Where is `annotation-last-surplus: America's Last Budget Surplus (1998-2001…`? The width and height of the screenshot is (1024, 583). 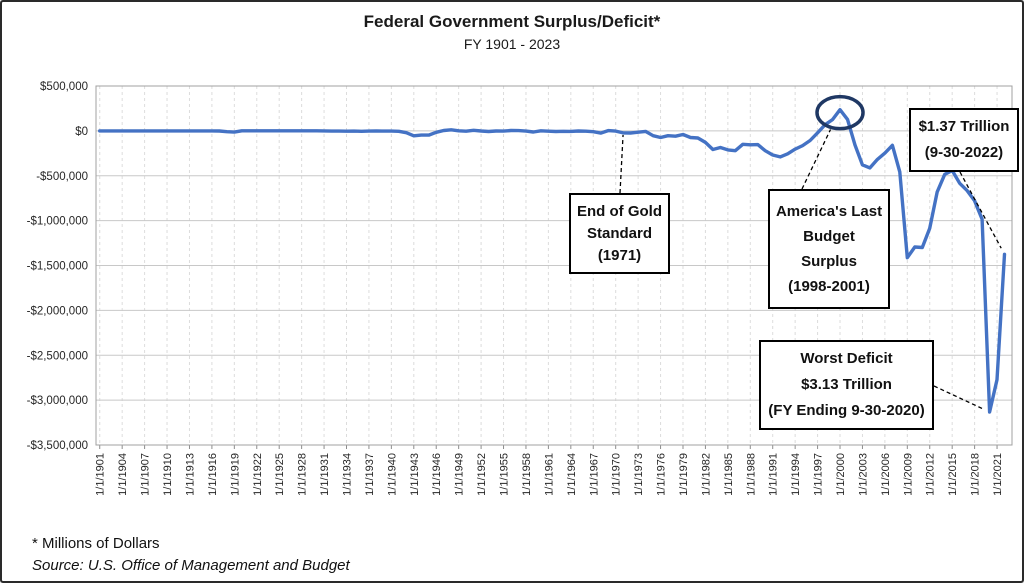 annotation-last-surplus: America's Last Budget Surplus (1998-2001… is located at coordinates (829, 249).